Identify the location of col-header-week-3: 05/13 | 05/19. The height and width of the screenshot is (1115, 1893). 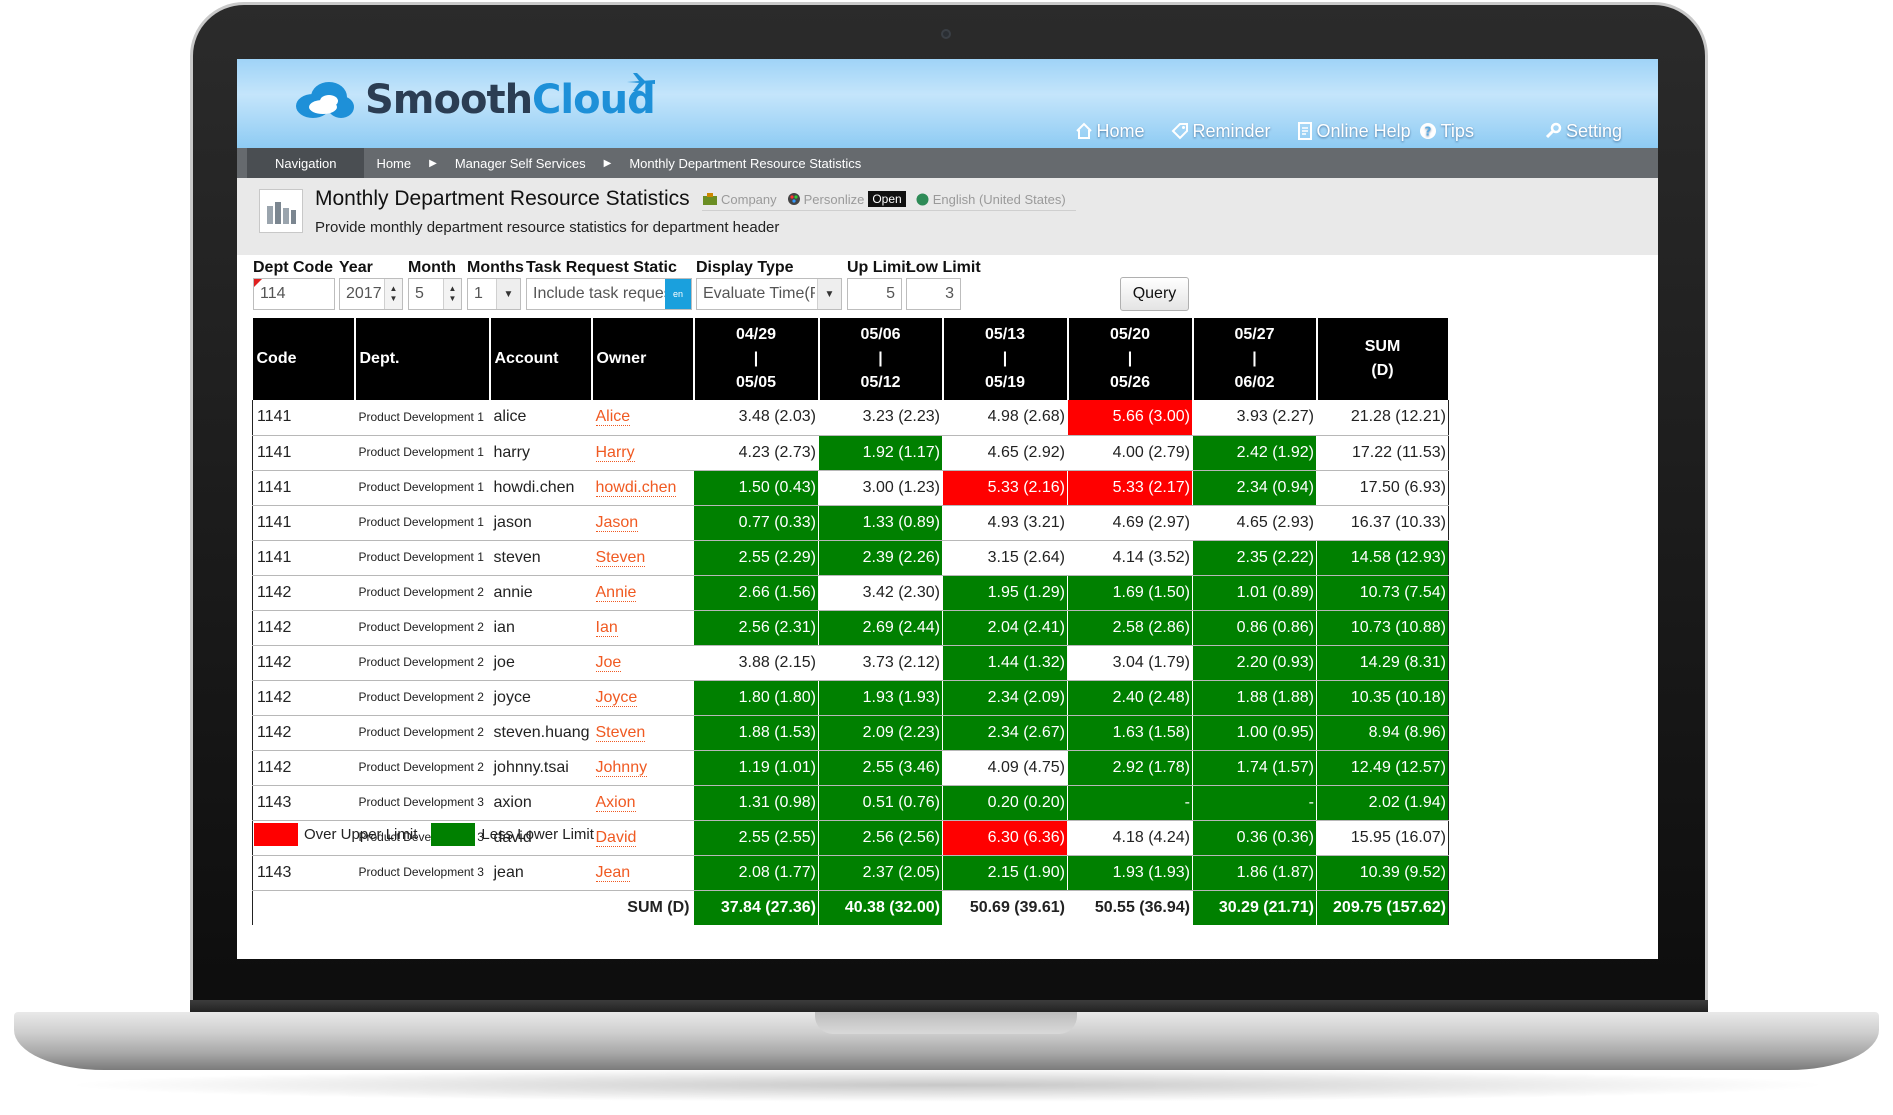
(1005, 359).